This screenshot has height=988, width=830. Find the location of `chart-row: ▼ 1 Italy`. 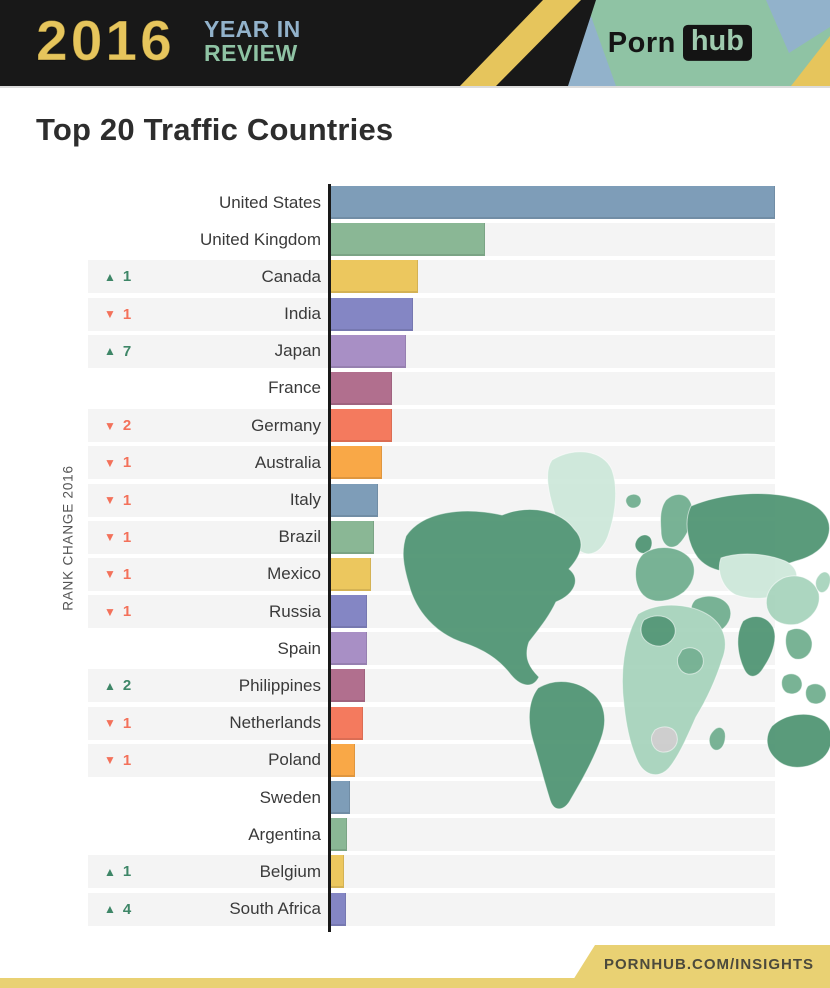

chart-row: ▼ 1 Italy is located at coordinates (415, 502).